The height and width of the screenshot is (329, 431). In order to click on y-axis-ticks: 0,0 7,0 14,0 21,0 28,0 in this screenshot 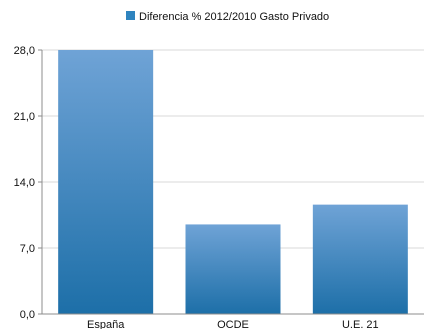, I will do `click(28, 183)`.